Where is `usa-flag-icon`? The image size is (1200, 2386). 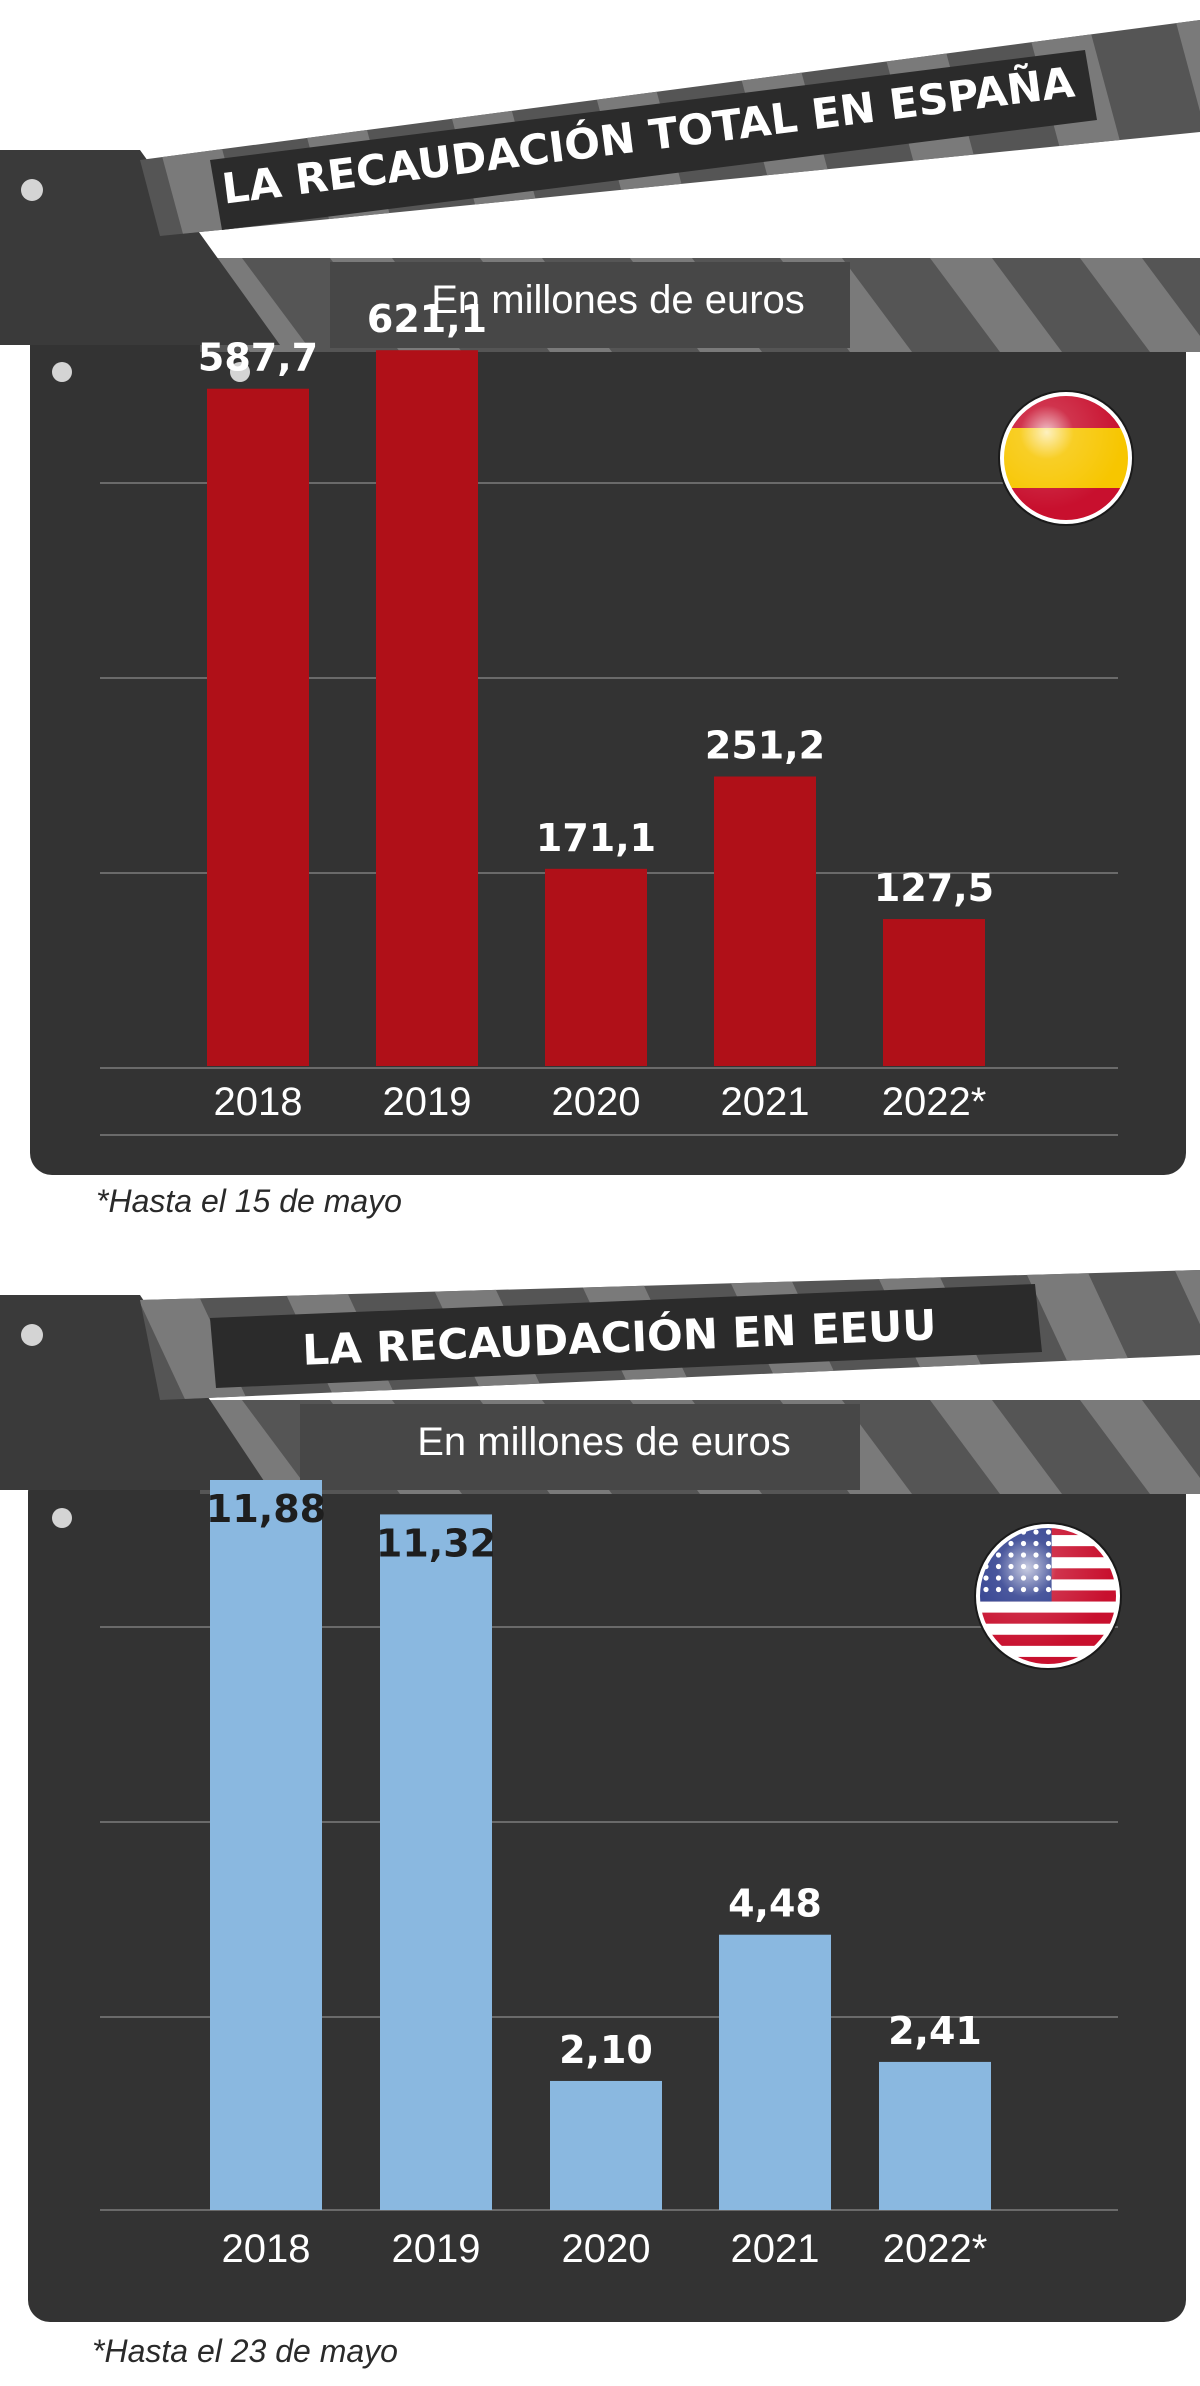 usa-flag-icon is located at coordinates (1048, 1596).